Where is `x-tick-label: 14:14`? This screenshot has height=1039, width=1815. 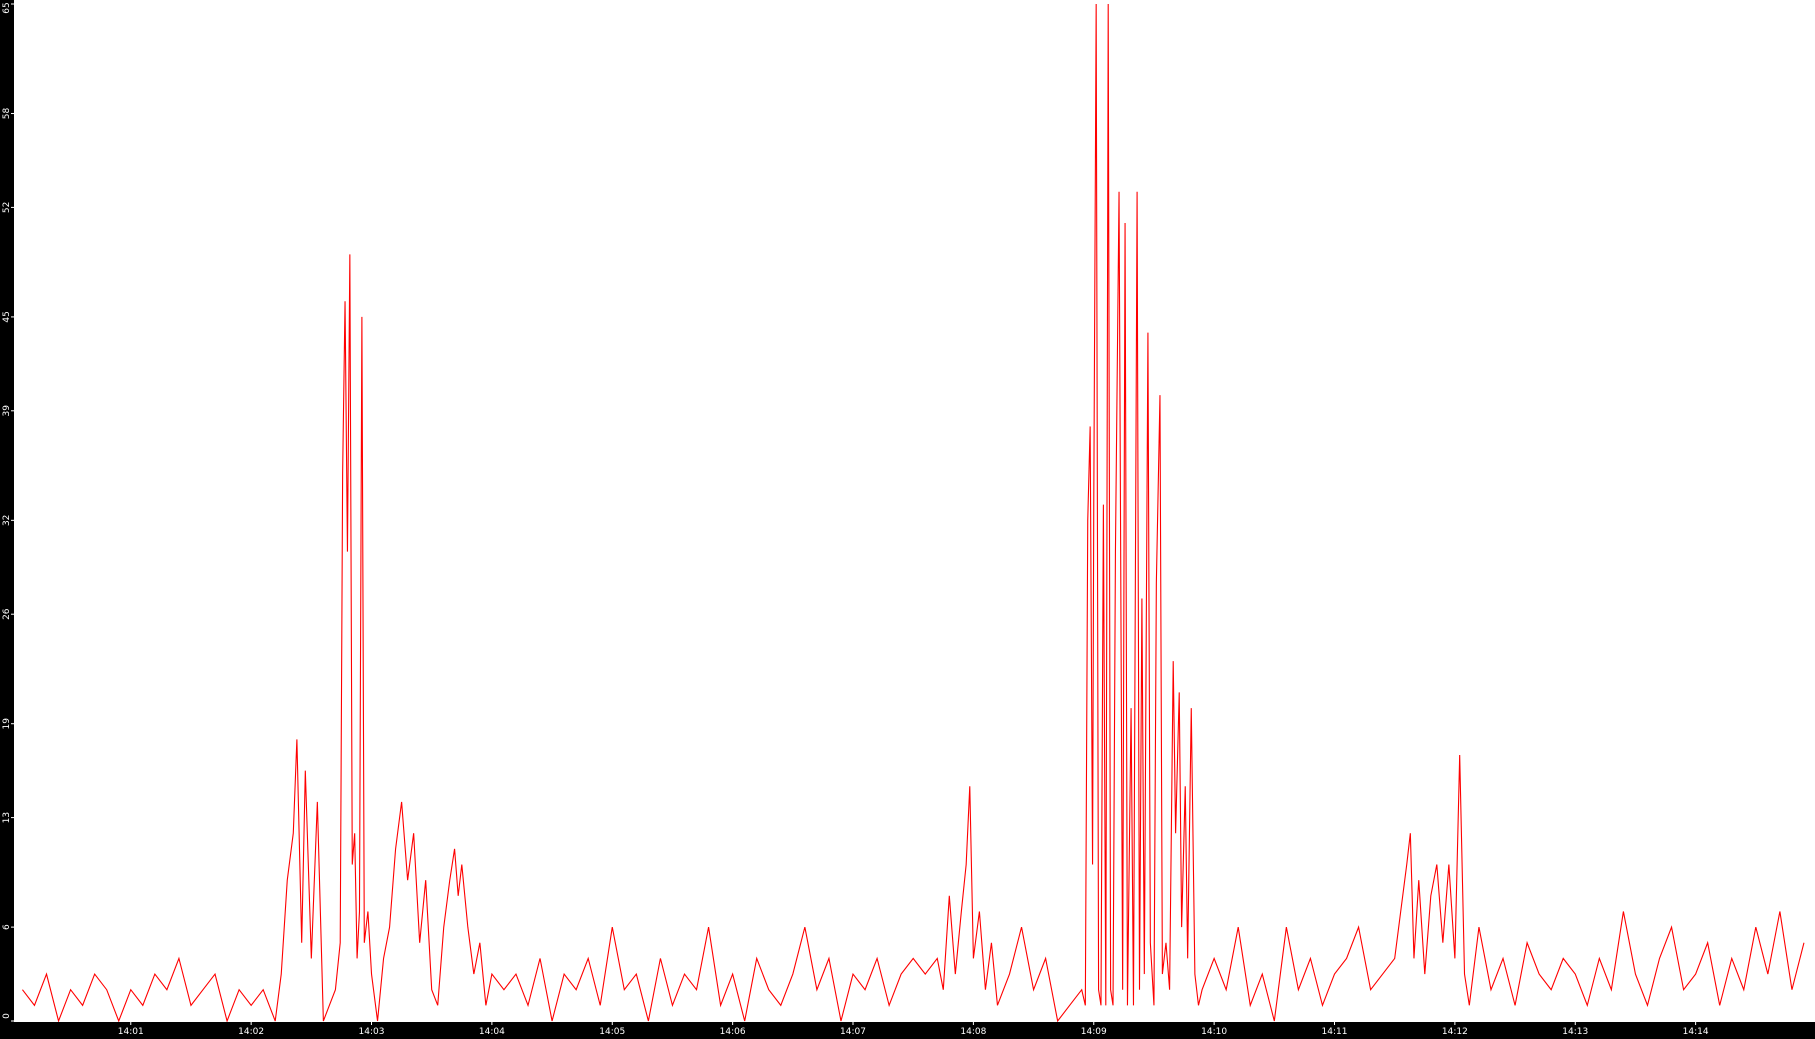
x-tick-label: 14:14 is located at coordinates (1696, 1032).